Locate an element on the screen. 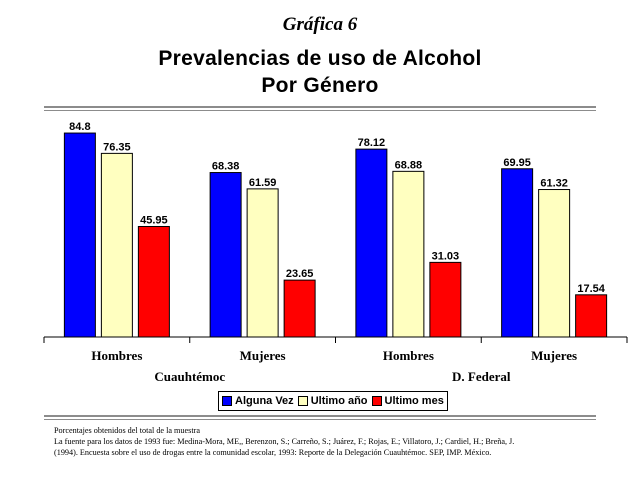  legend-item-ultimo-ano: Ultimo año is located at coordinates (332, 401).